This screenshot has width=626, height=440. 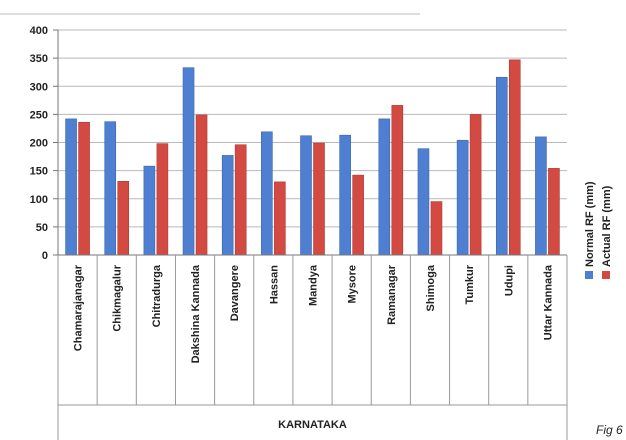 What do you see at coordinates (431, 287) in the screenshot?
I see `category-label: Shimoga` at bounding box center [431, 287].